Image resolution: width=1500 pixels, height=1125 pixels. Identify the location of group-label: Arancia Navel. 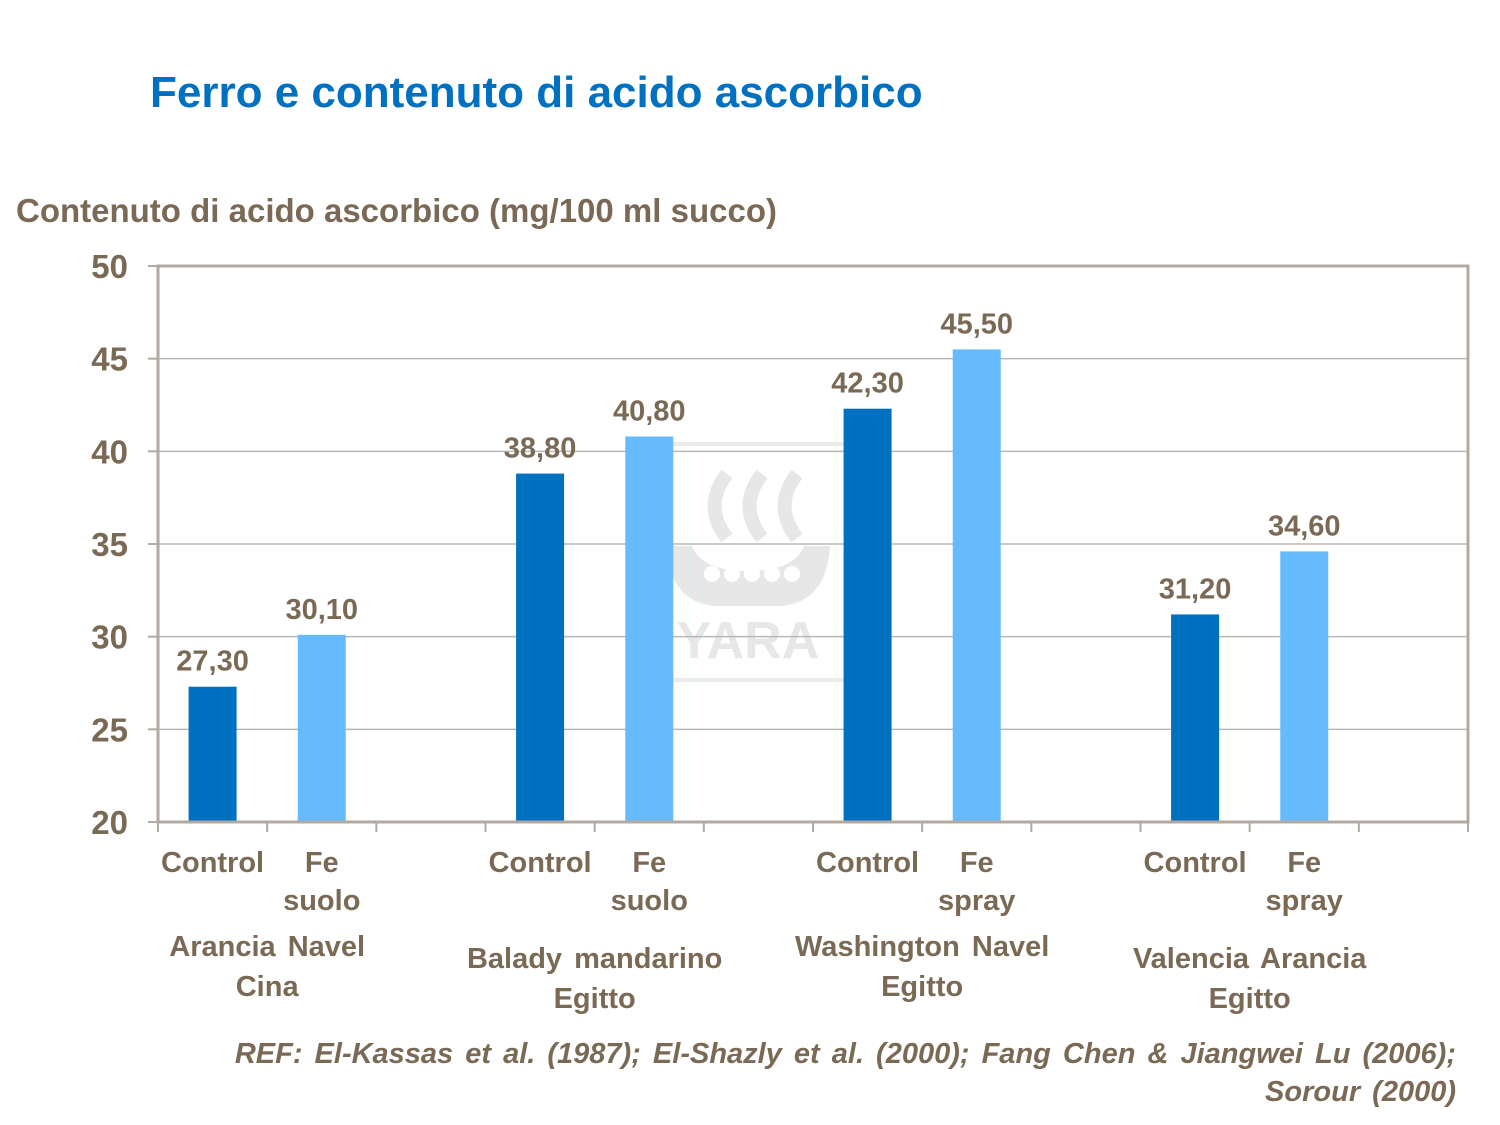
(267, 947).